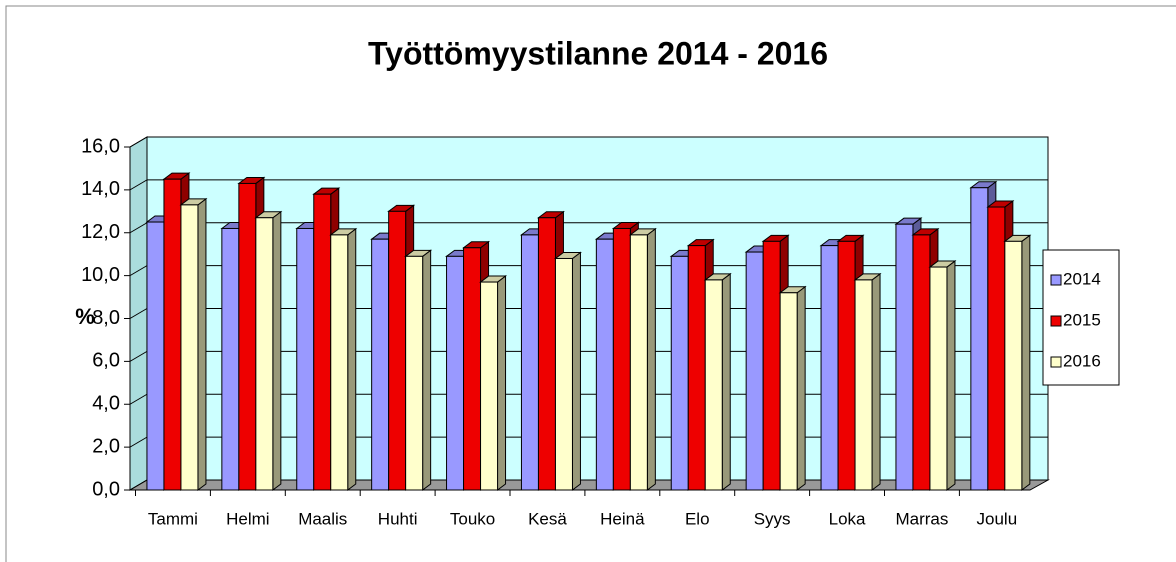  Describe the element at coordinates (472, 518) in the screenshot. I see `x-tick-label: Touko` at that location.